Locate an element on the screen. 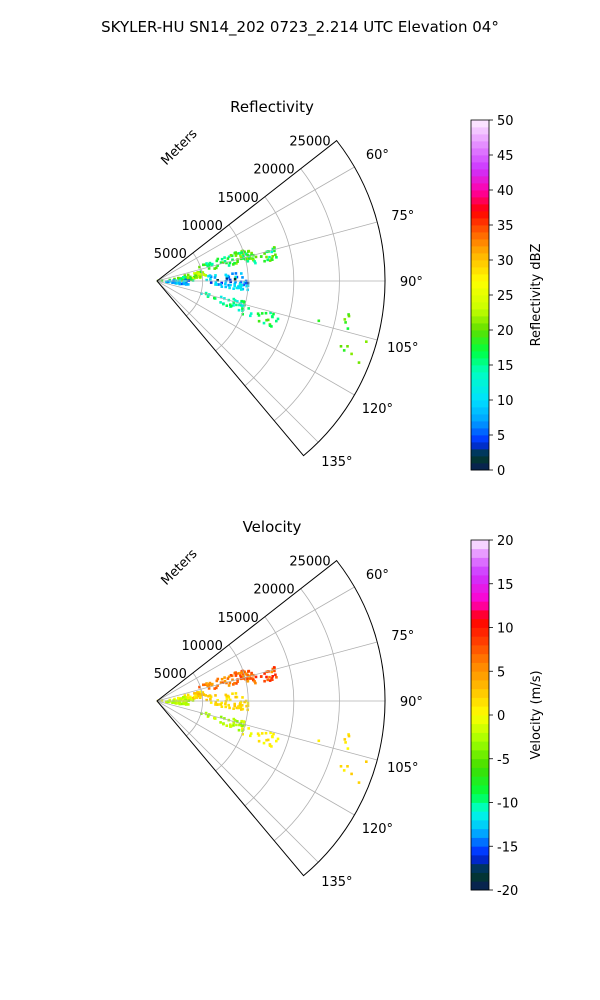 This screenshot has width=600, height=1000. sector-outline is located at coordinates (271, 298).